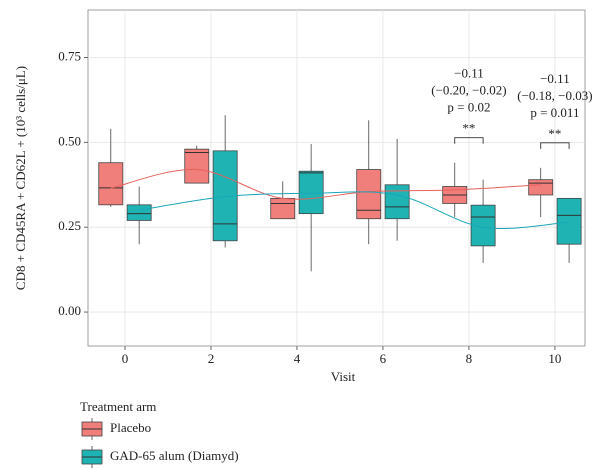 This screenshot has width=600, height=469. Describe the element at coordinates (125, 358) in the screenshot. I see `x-tick-label: 0` at that location.